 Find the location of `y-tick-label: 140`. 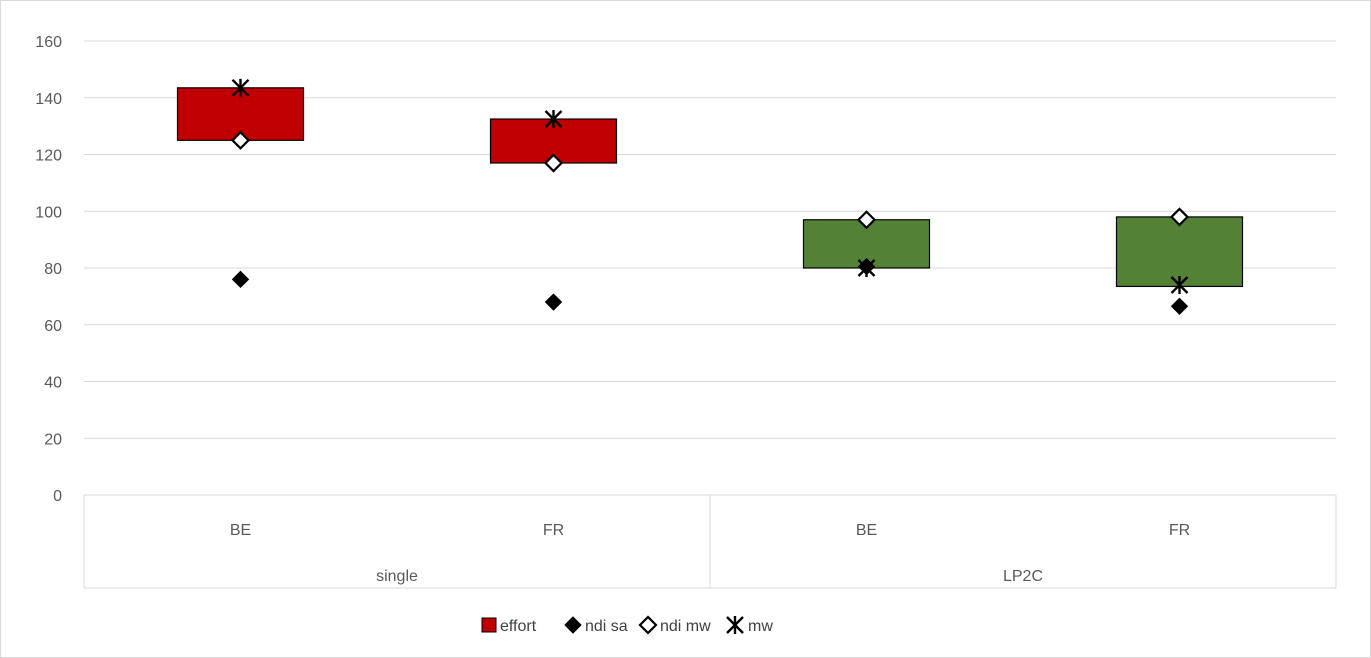

y-tick-label: 140 is located at coordinates (48, 99).